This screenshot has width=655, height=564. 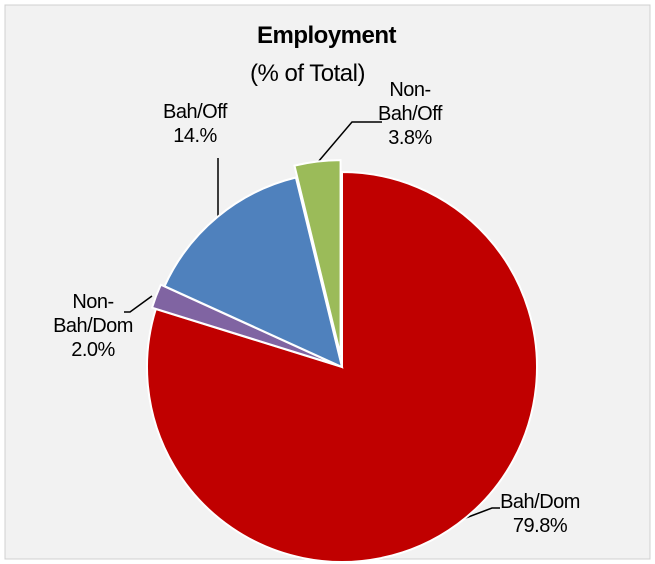 What do you see at coordinates (307, 73) in the screenshot?
I see `chart-subtitle: (% of Total)` at bounding box center [307, 73].